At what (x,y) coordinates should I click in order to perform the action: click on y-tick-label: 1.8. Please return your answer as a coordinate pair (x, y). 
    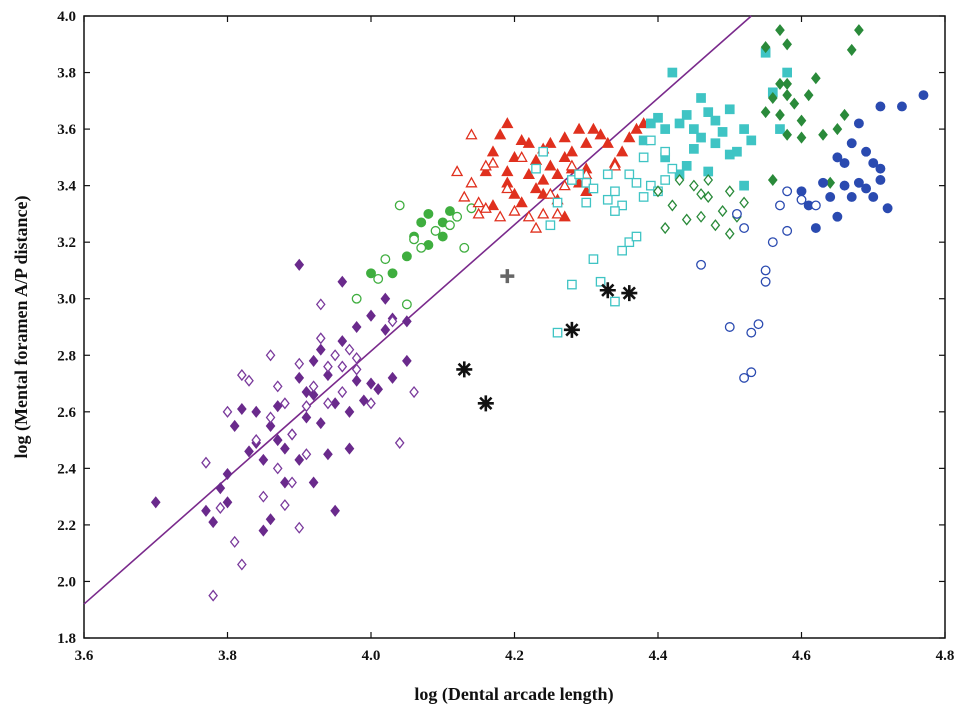
    Looking at the image, I should click on (66, 639).